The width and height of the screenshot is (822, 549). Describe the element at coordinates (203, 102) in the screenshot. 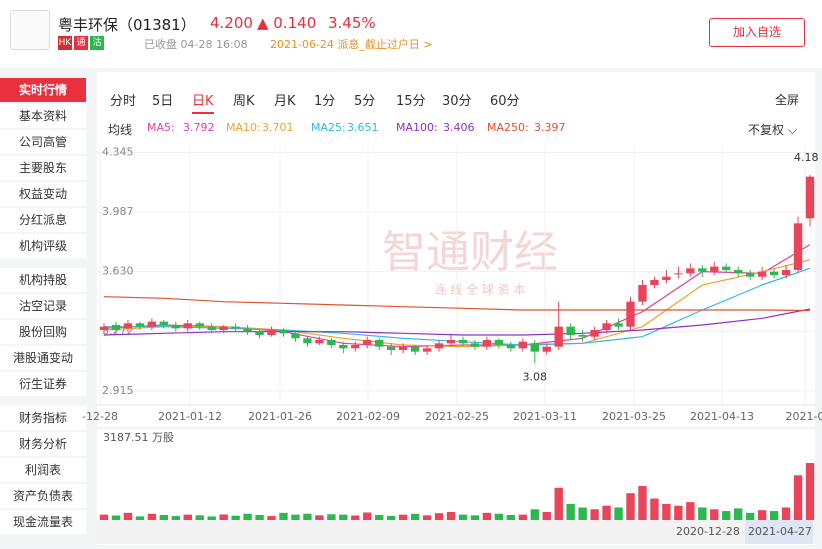

I see `tab: 日K` at that location.